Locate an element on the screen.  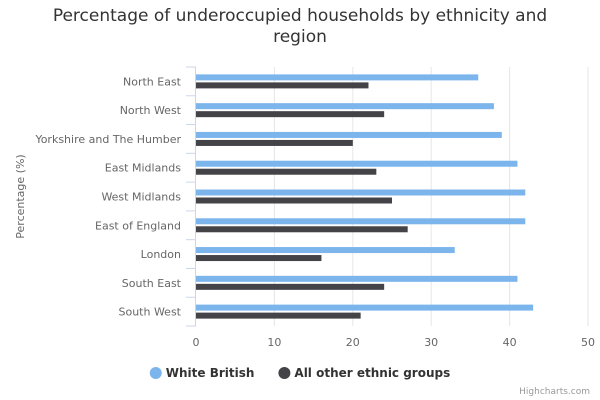
x-tick-label-0: 0 is located at coordinates (196, 342).